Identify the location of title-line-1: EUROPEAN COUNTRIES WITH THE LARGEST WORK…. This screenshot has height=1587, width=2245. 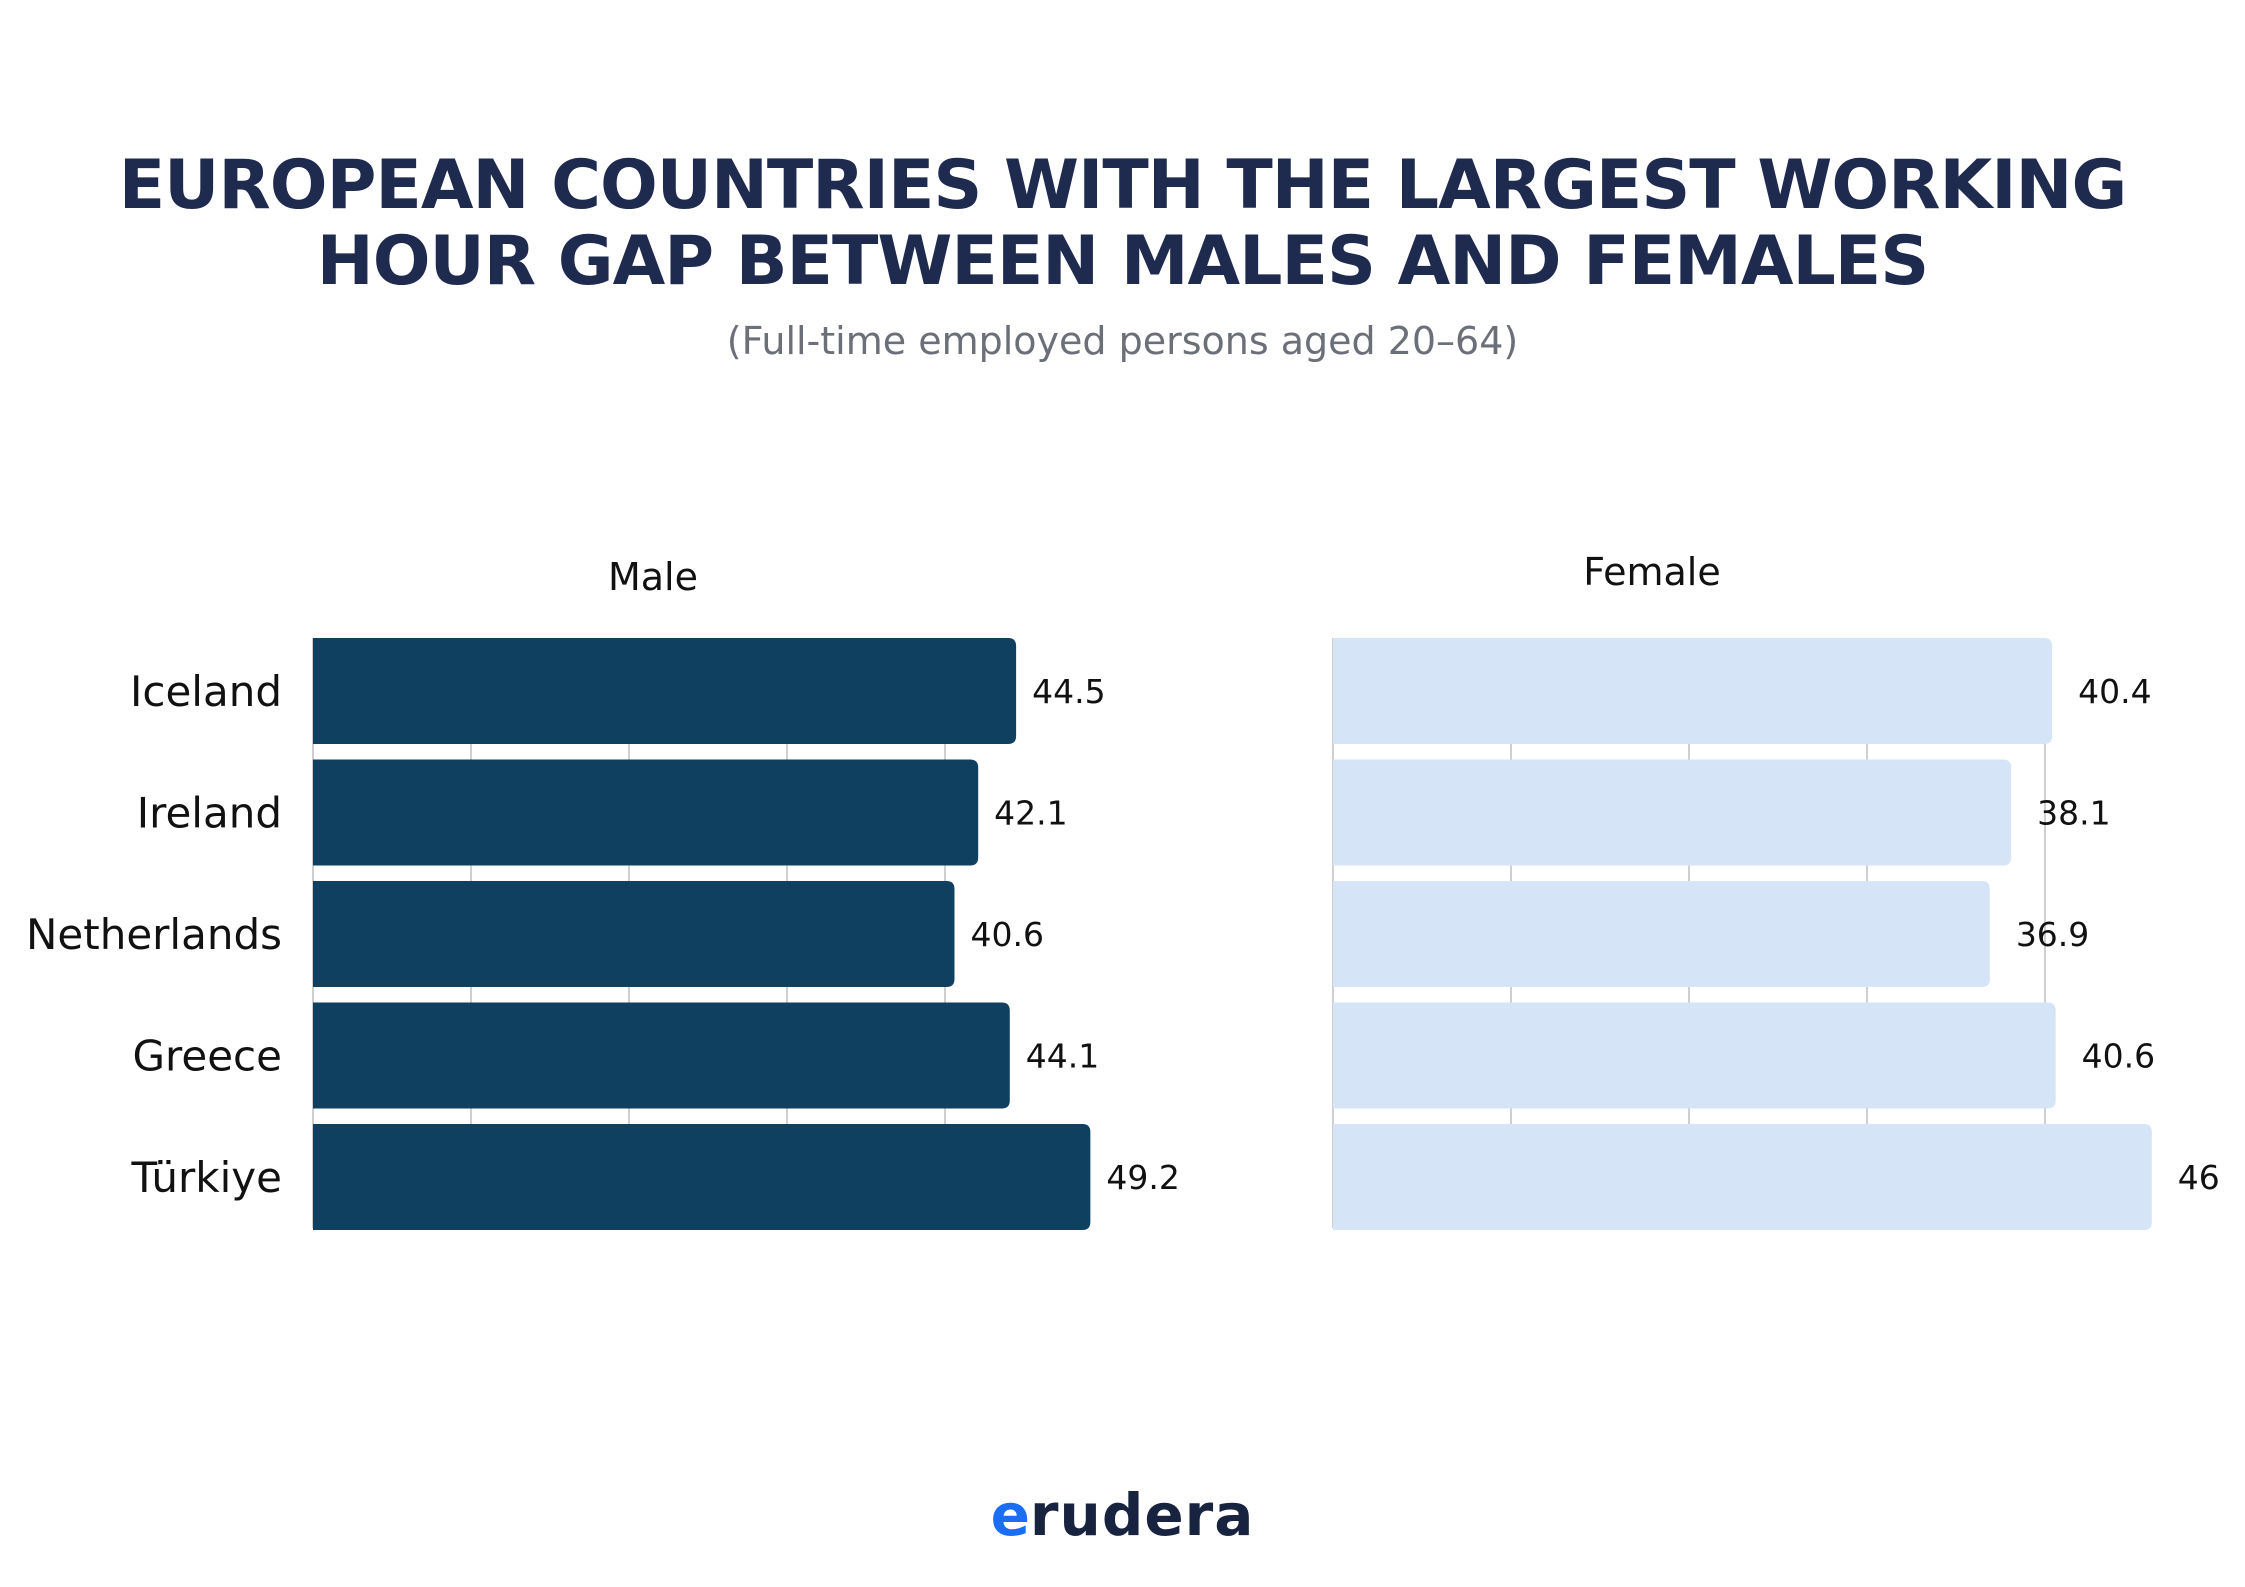
(1123, 185).